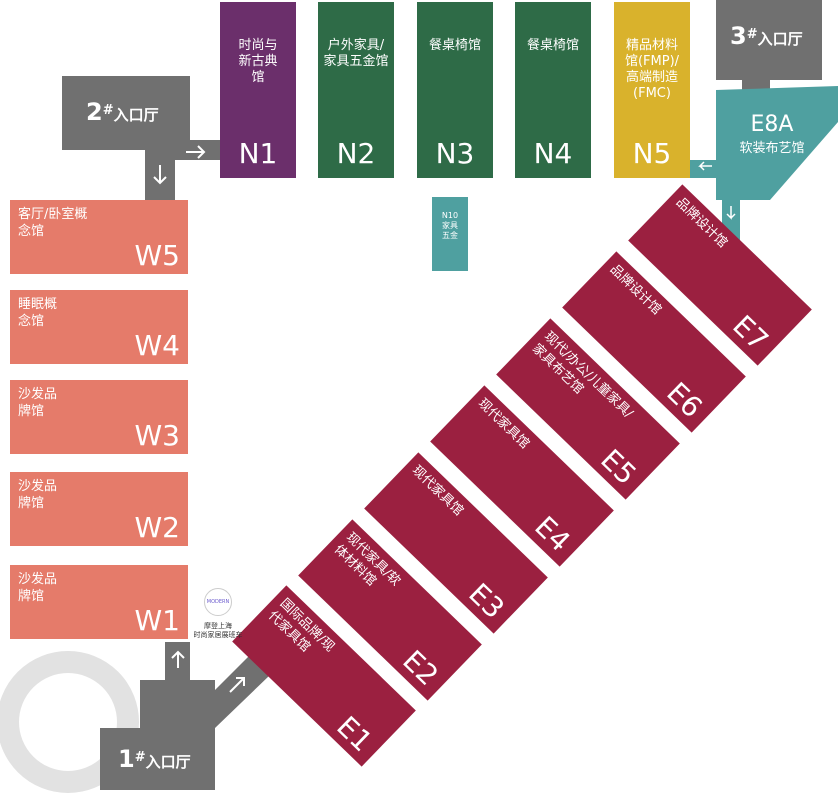 The image size is (840, 794). I want to click on entrance-2: 2#入口厅, so click(122, 112).